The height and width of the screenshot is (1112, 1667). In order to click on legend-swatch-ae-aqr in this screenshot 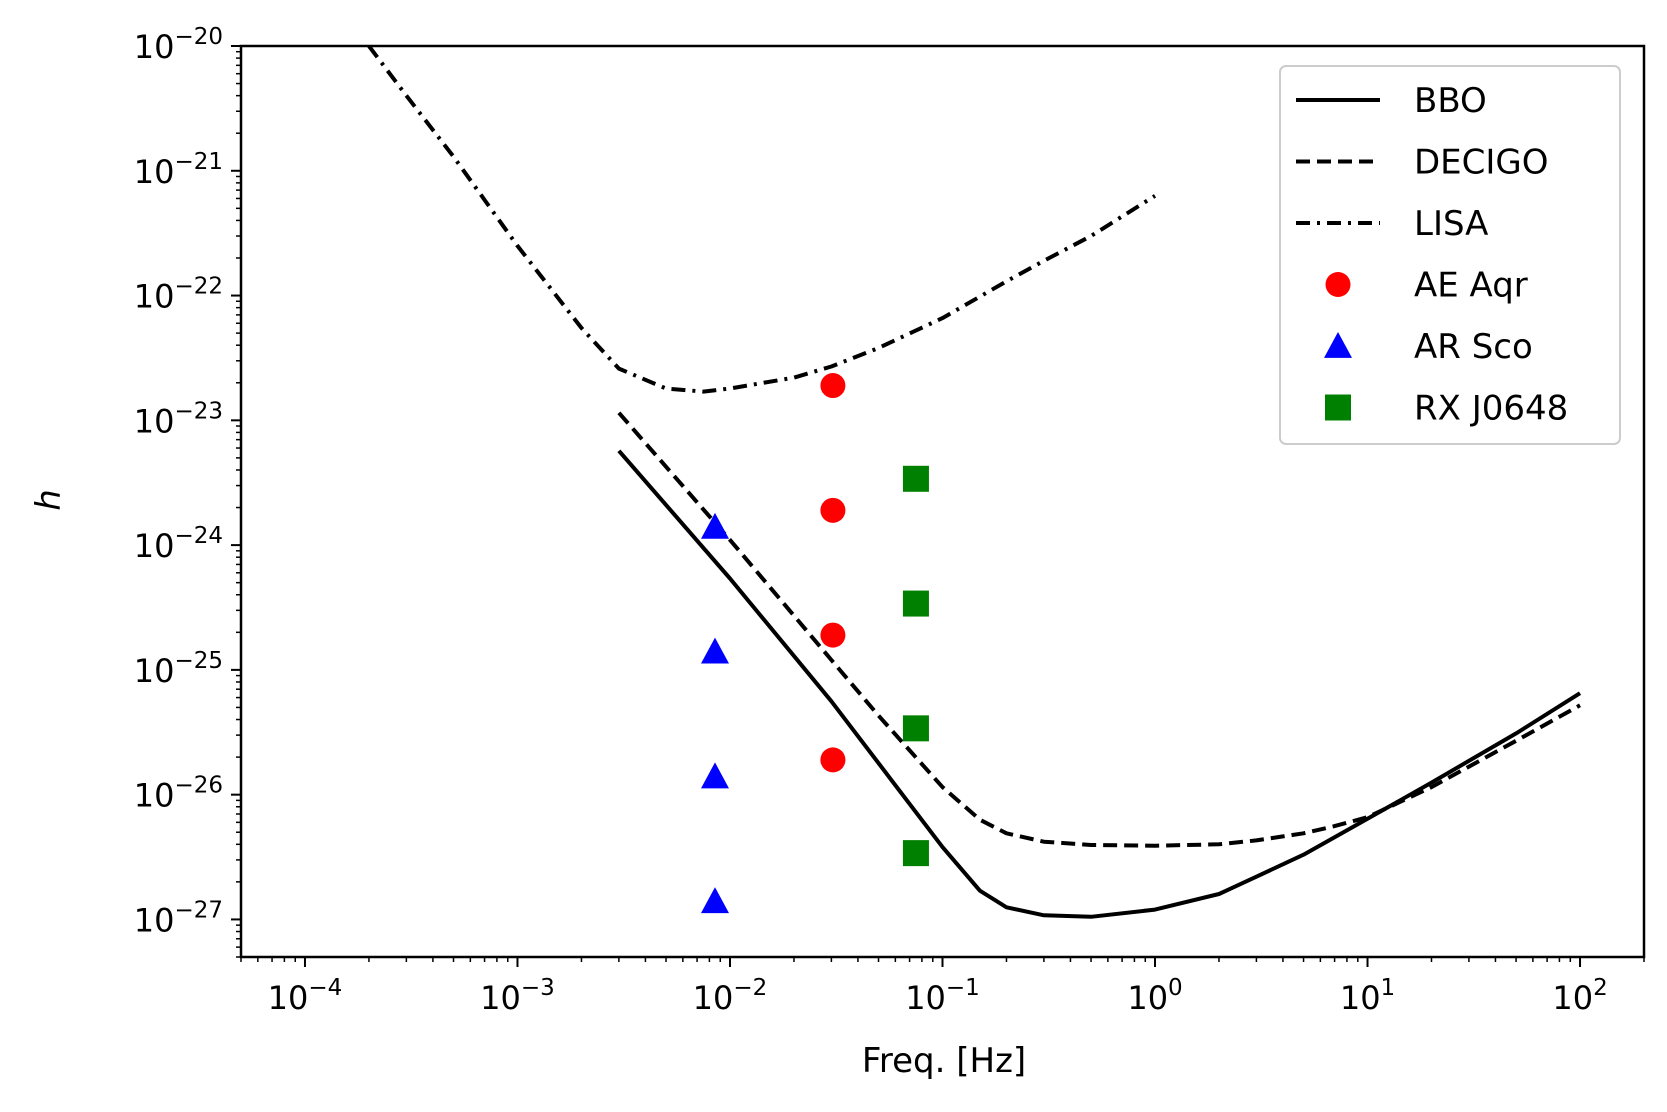, I will do `click(1338, 284)`.